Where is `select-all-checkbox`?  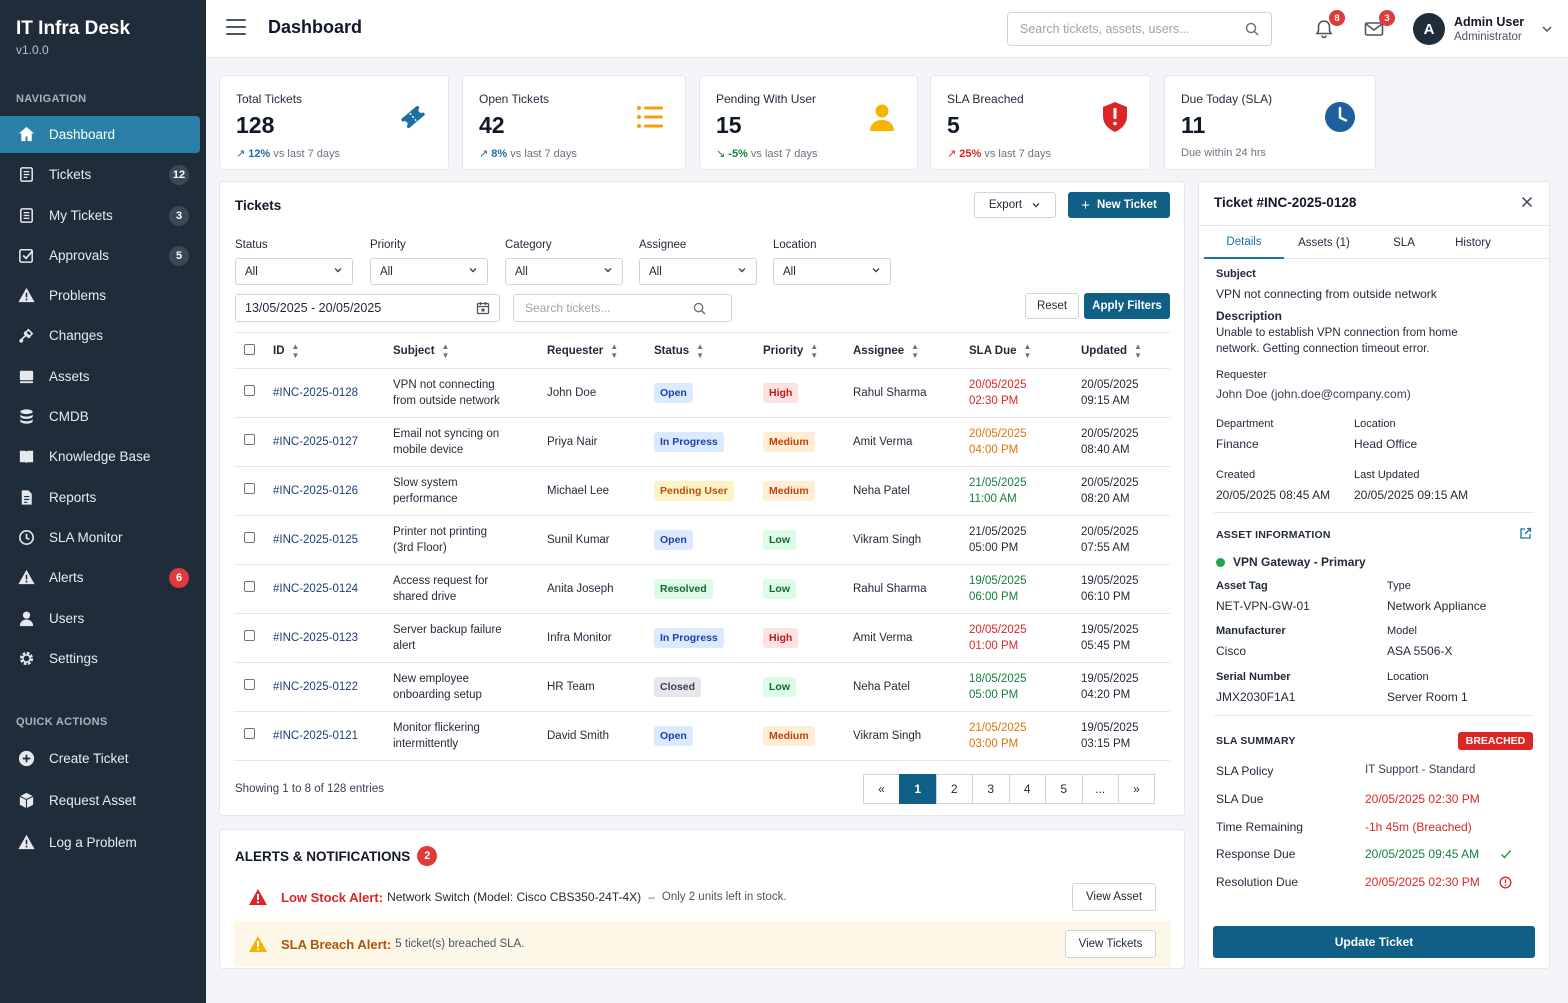
select-all-checkbox is located at coordinates (249, 349).